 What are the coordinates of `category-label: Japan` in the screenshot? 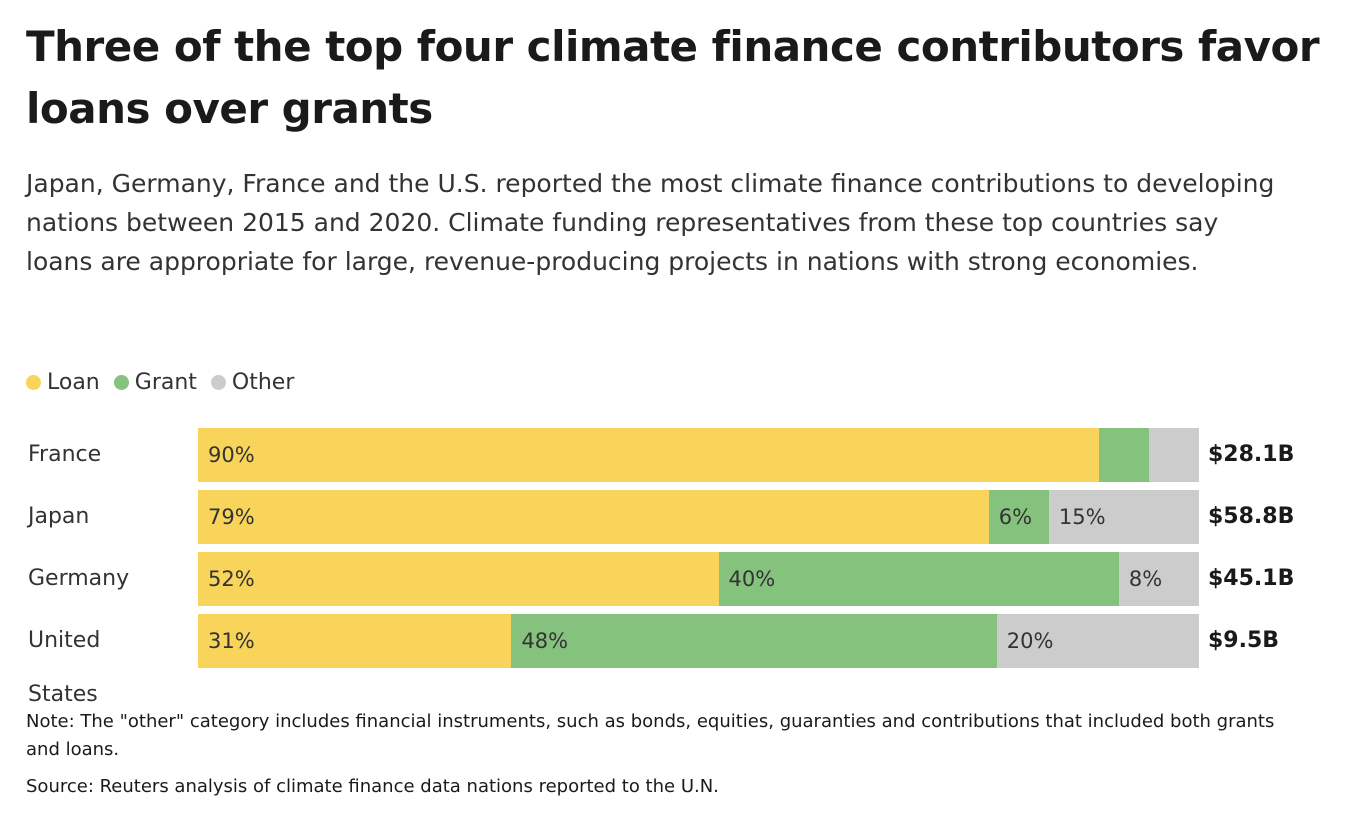 It's located at (59, 516).